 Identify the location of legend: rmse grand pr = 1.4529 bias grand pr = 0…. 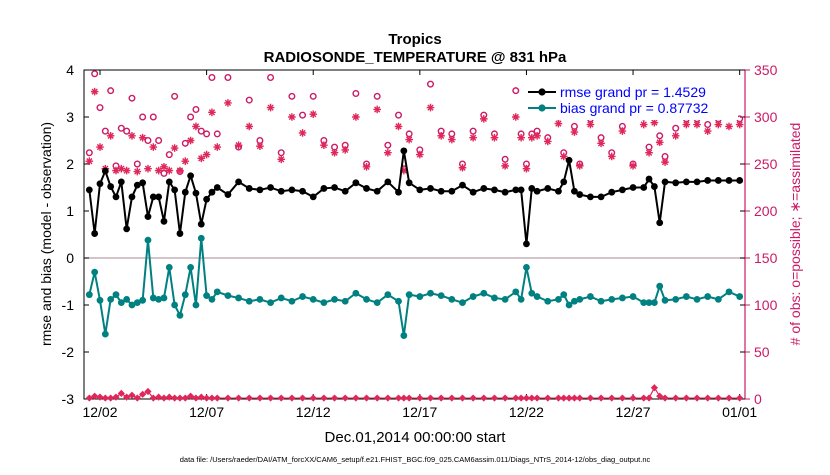
(631, 99).